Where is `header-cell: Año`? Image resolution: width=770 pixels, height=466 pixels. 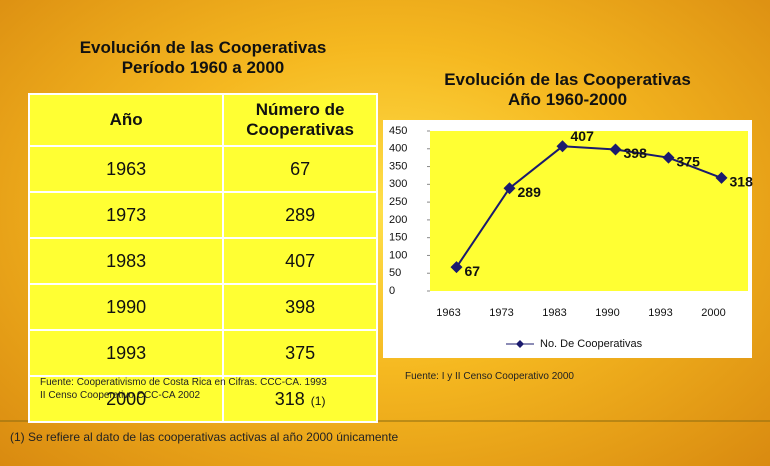
header-cell: Año is located at coordinates (126, 120).